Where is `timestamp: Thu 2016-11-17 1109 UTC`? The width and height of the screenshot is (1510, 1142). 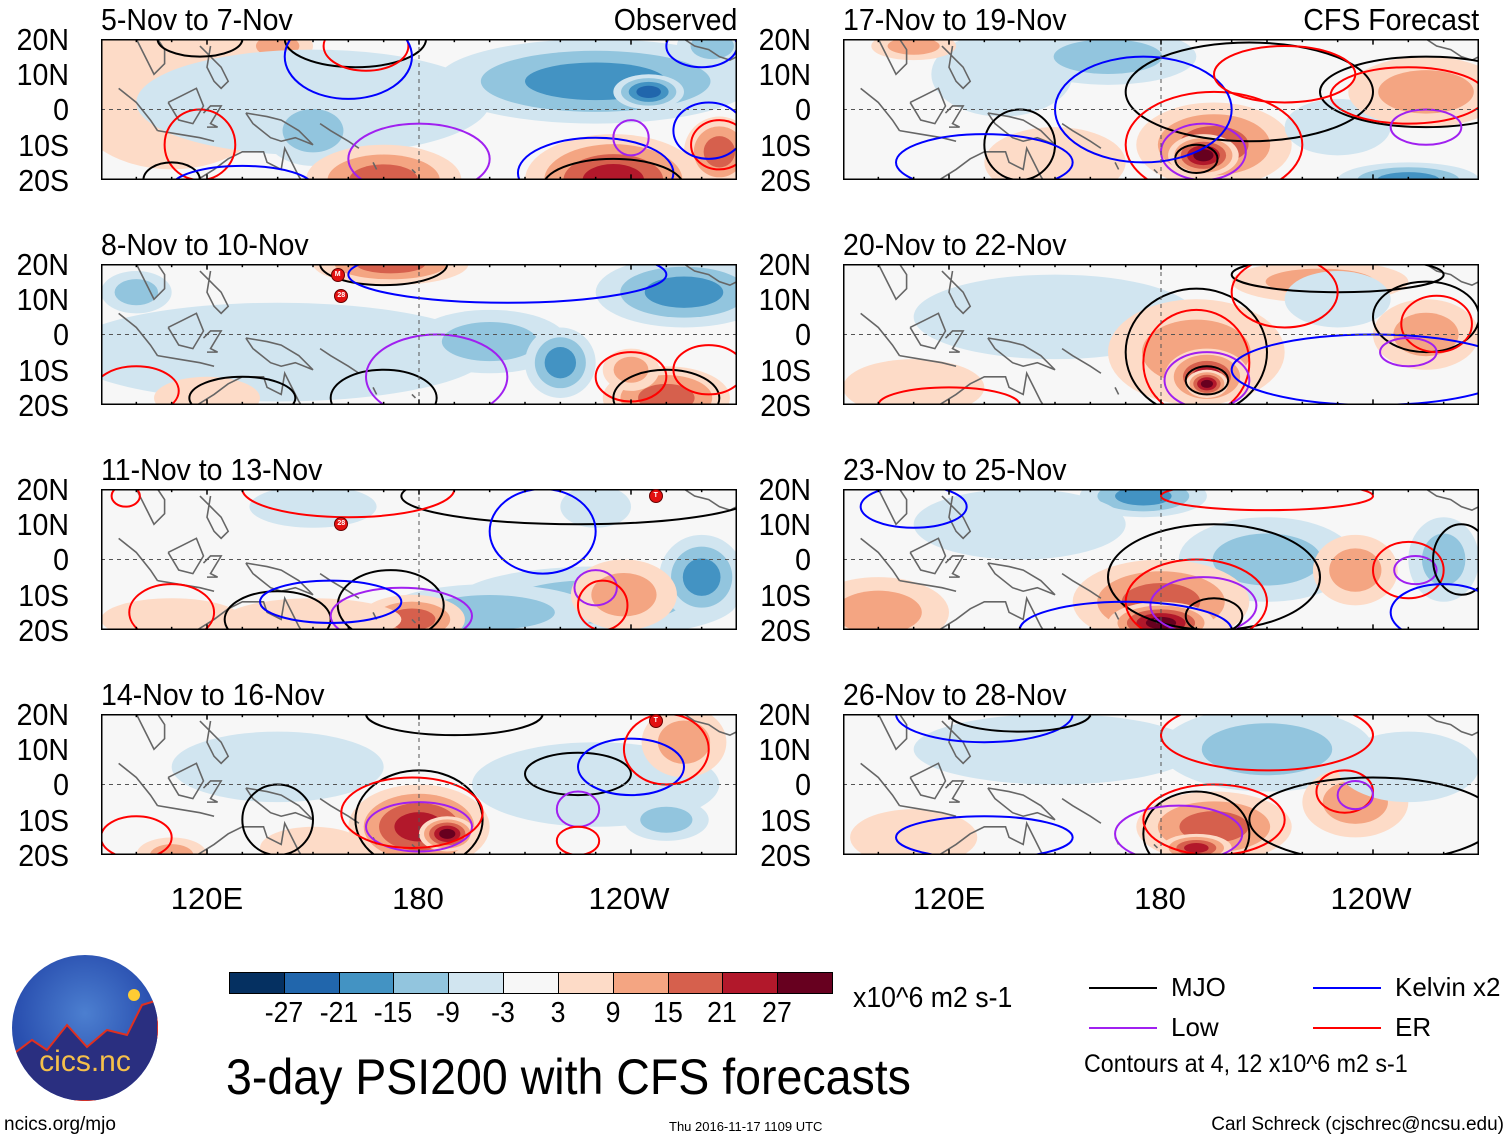
timestamp: Thu 2016-11-17 1109 UTC is located at coordinates (746, 1126).